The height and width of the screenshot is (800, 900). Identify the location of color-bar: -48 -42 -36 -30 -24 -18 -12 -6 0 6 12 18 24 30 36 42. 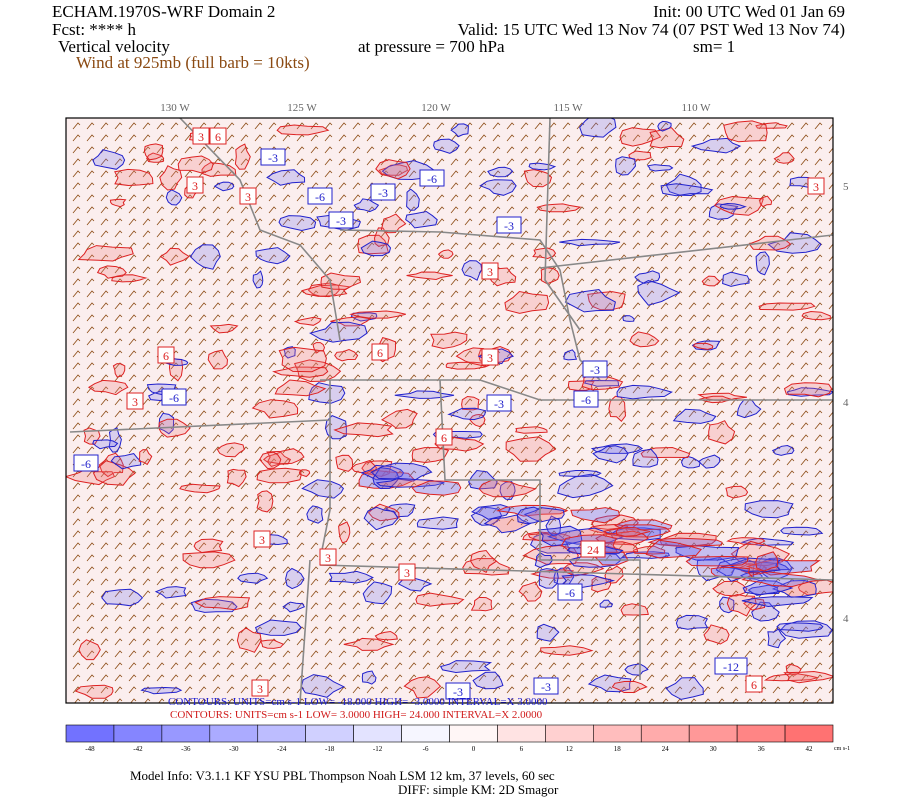
(449, 738).